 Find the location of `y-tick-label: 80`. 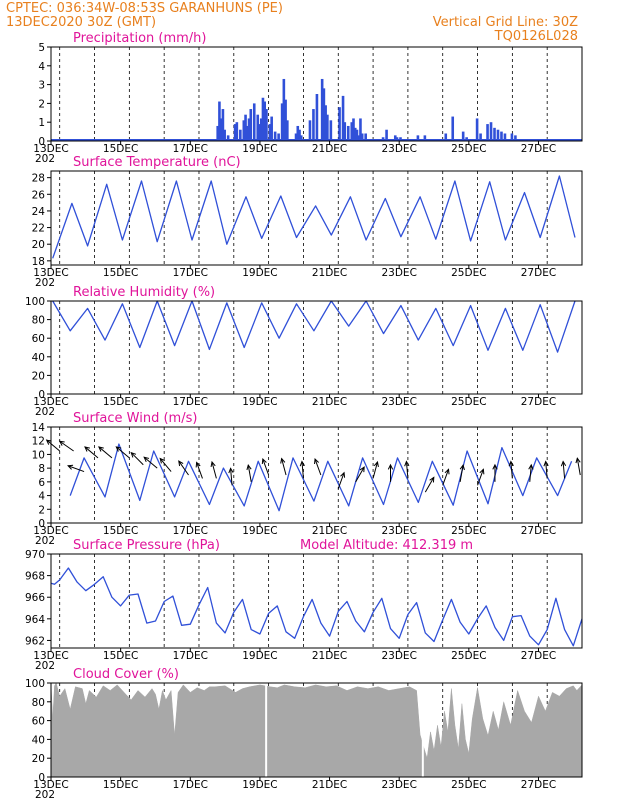

y-tick-label: 80 is located at coordinates (38, 321).